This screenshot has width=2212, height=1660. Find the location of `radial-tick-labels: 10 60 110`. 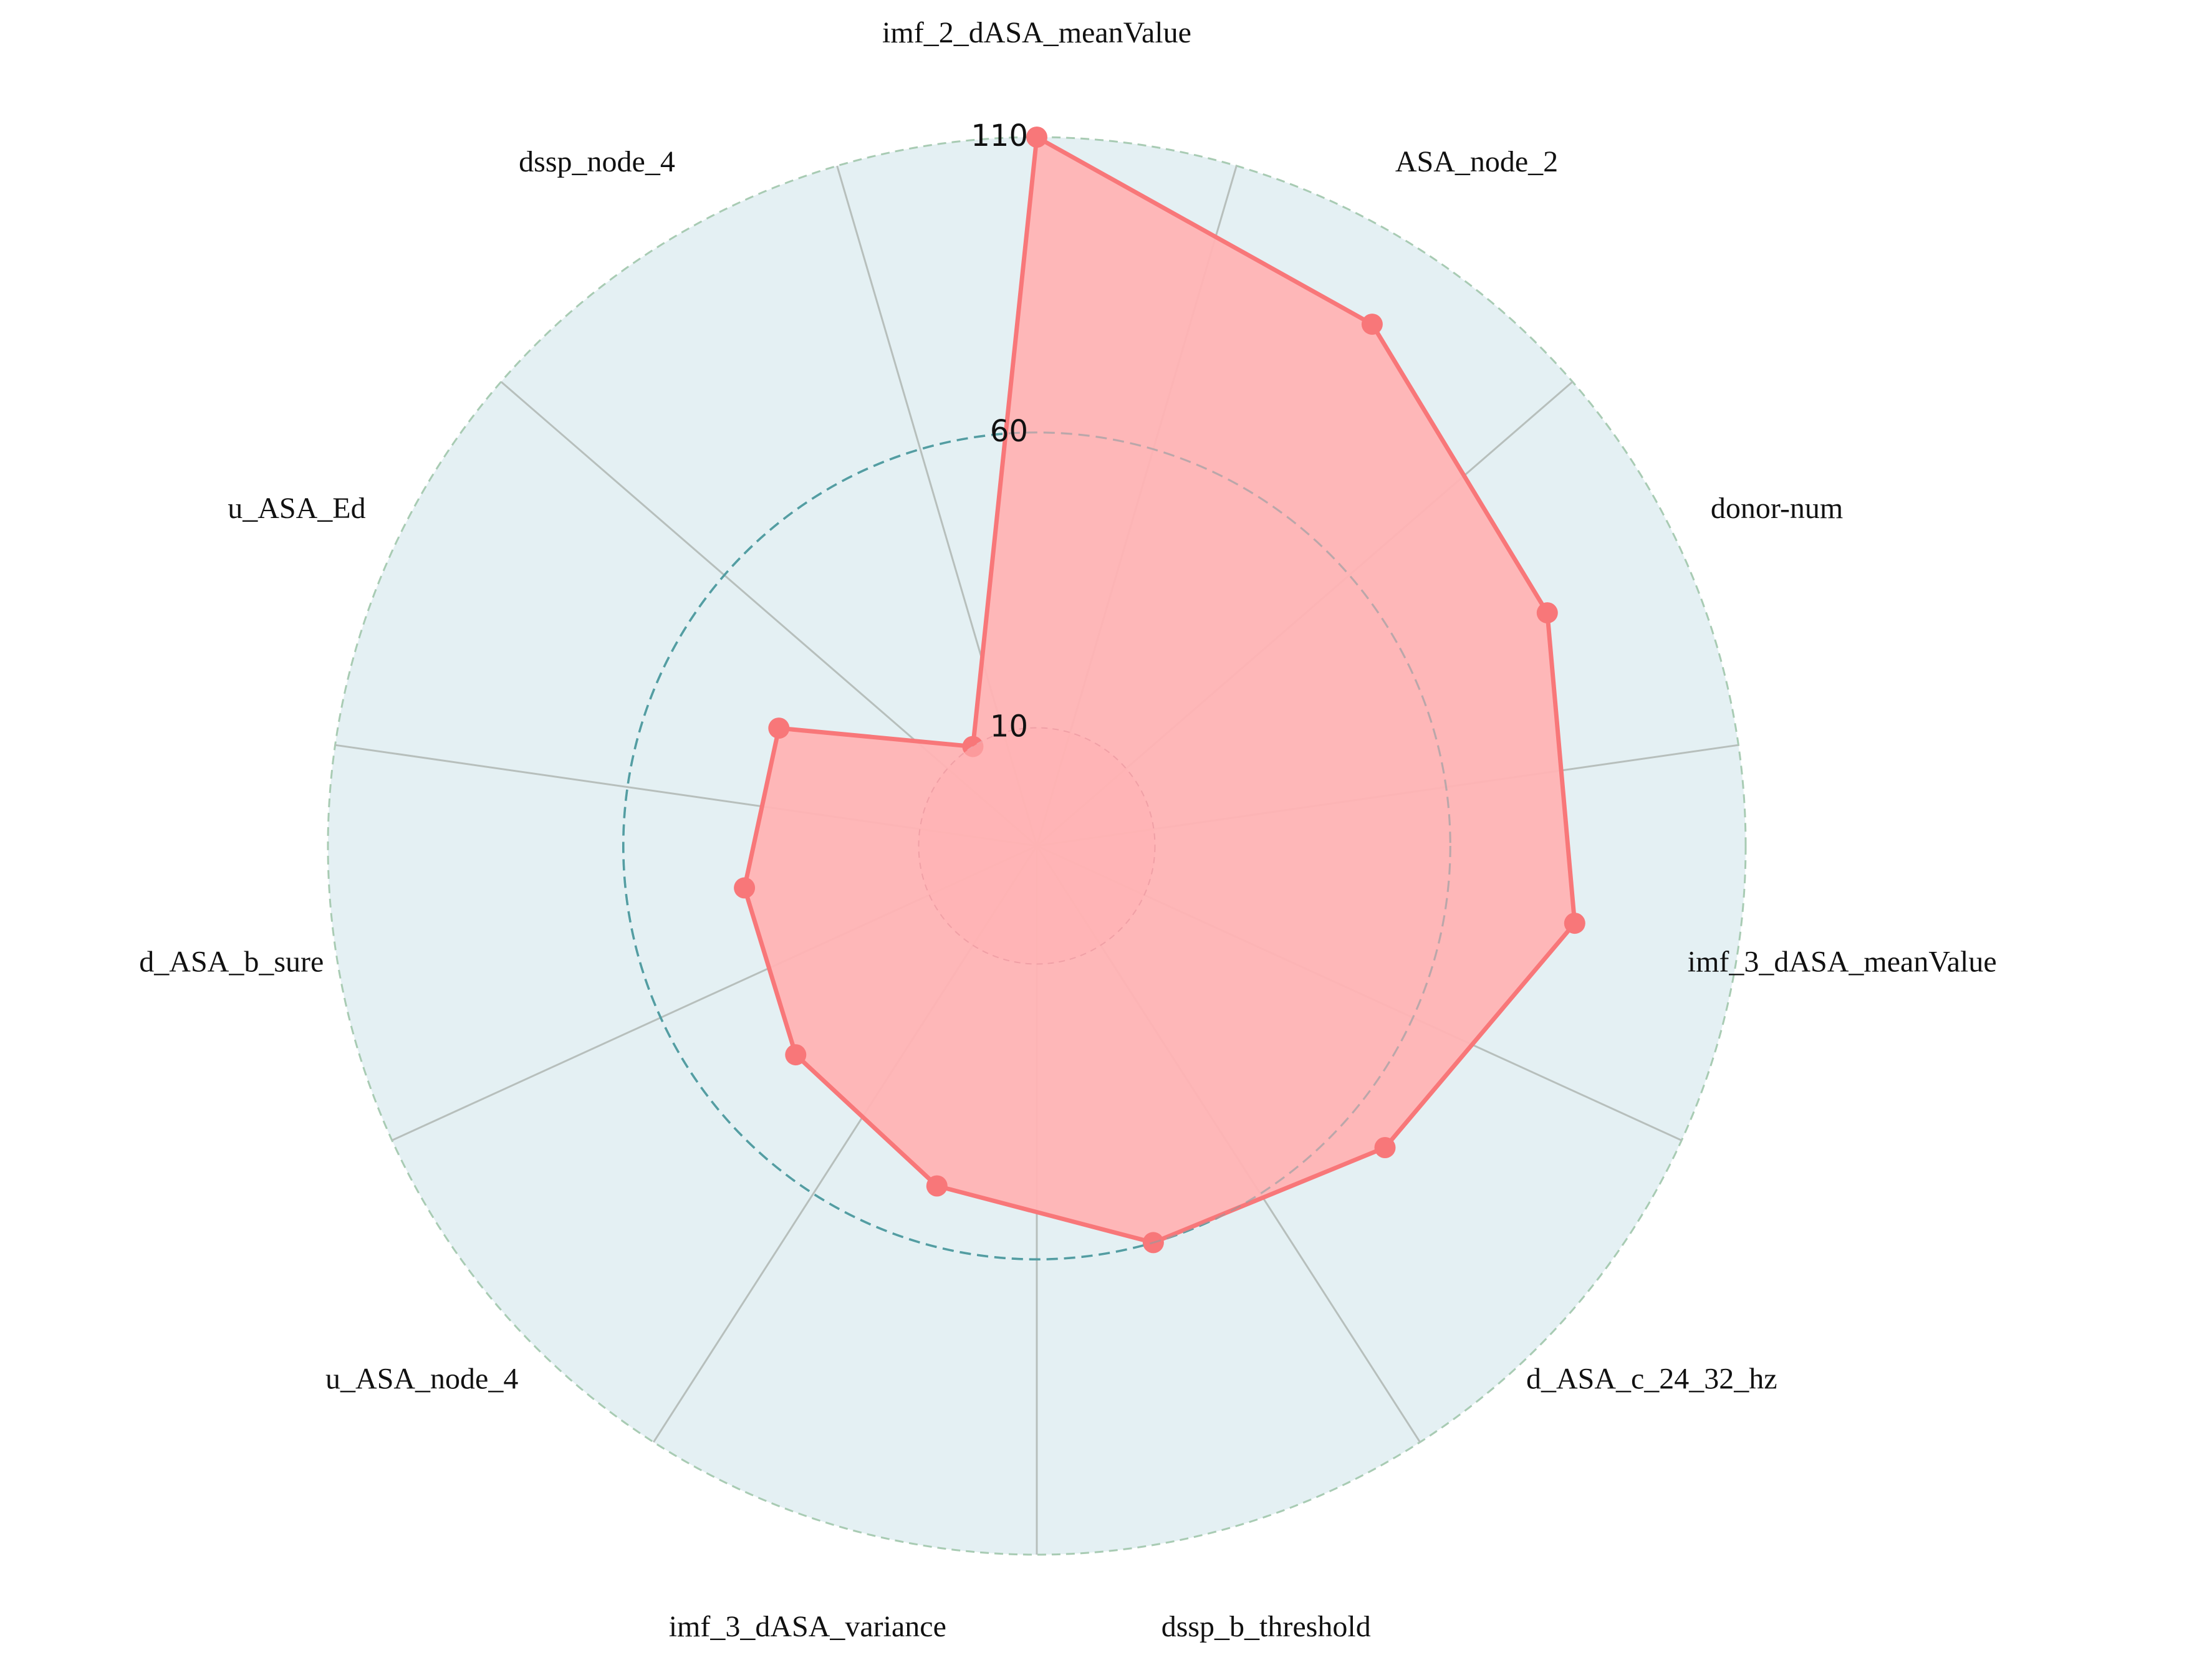

radial-tick-labels: 10 60 110 is located at coordinates (1000, 431).